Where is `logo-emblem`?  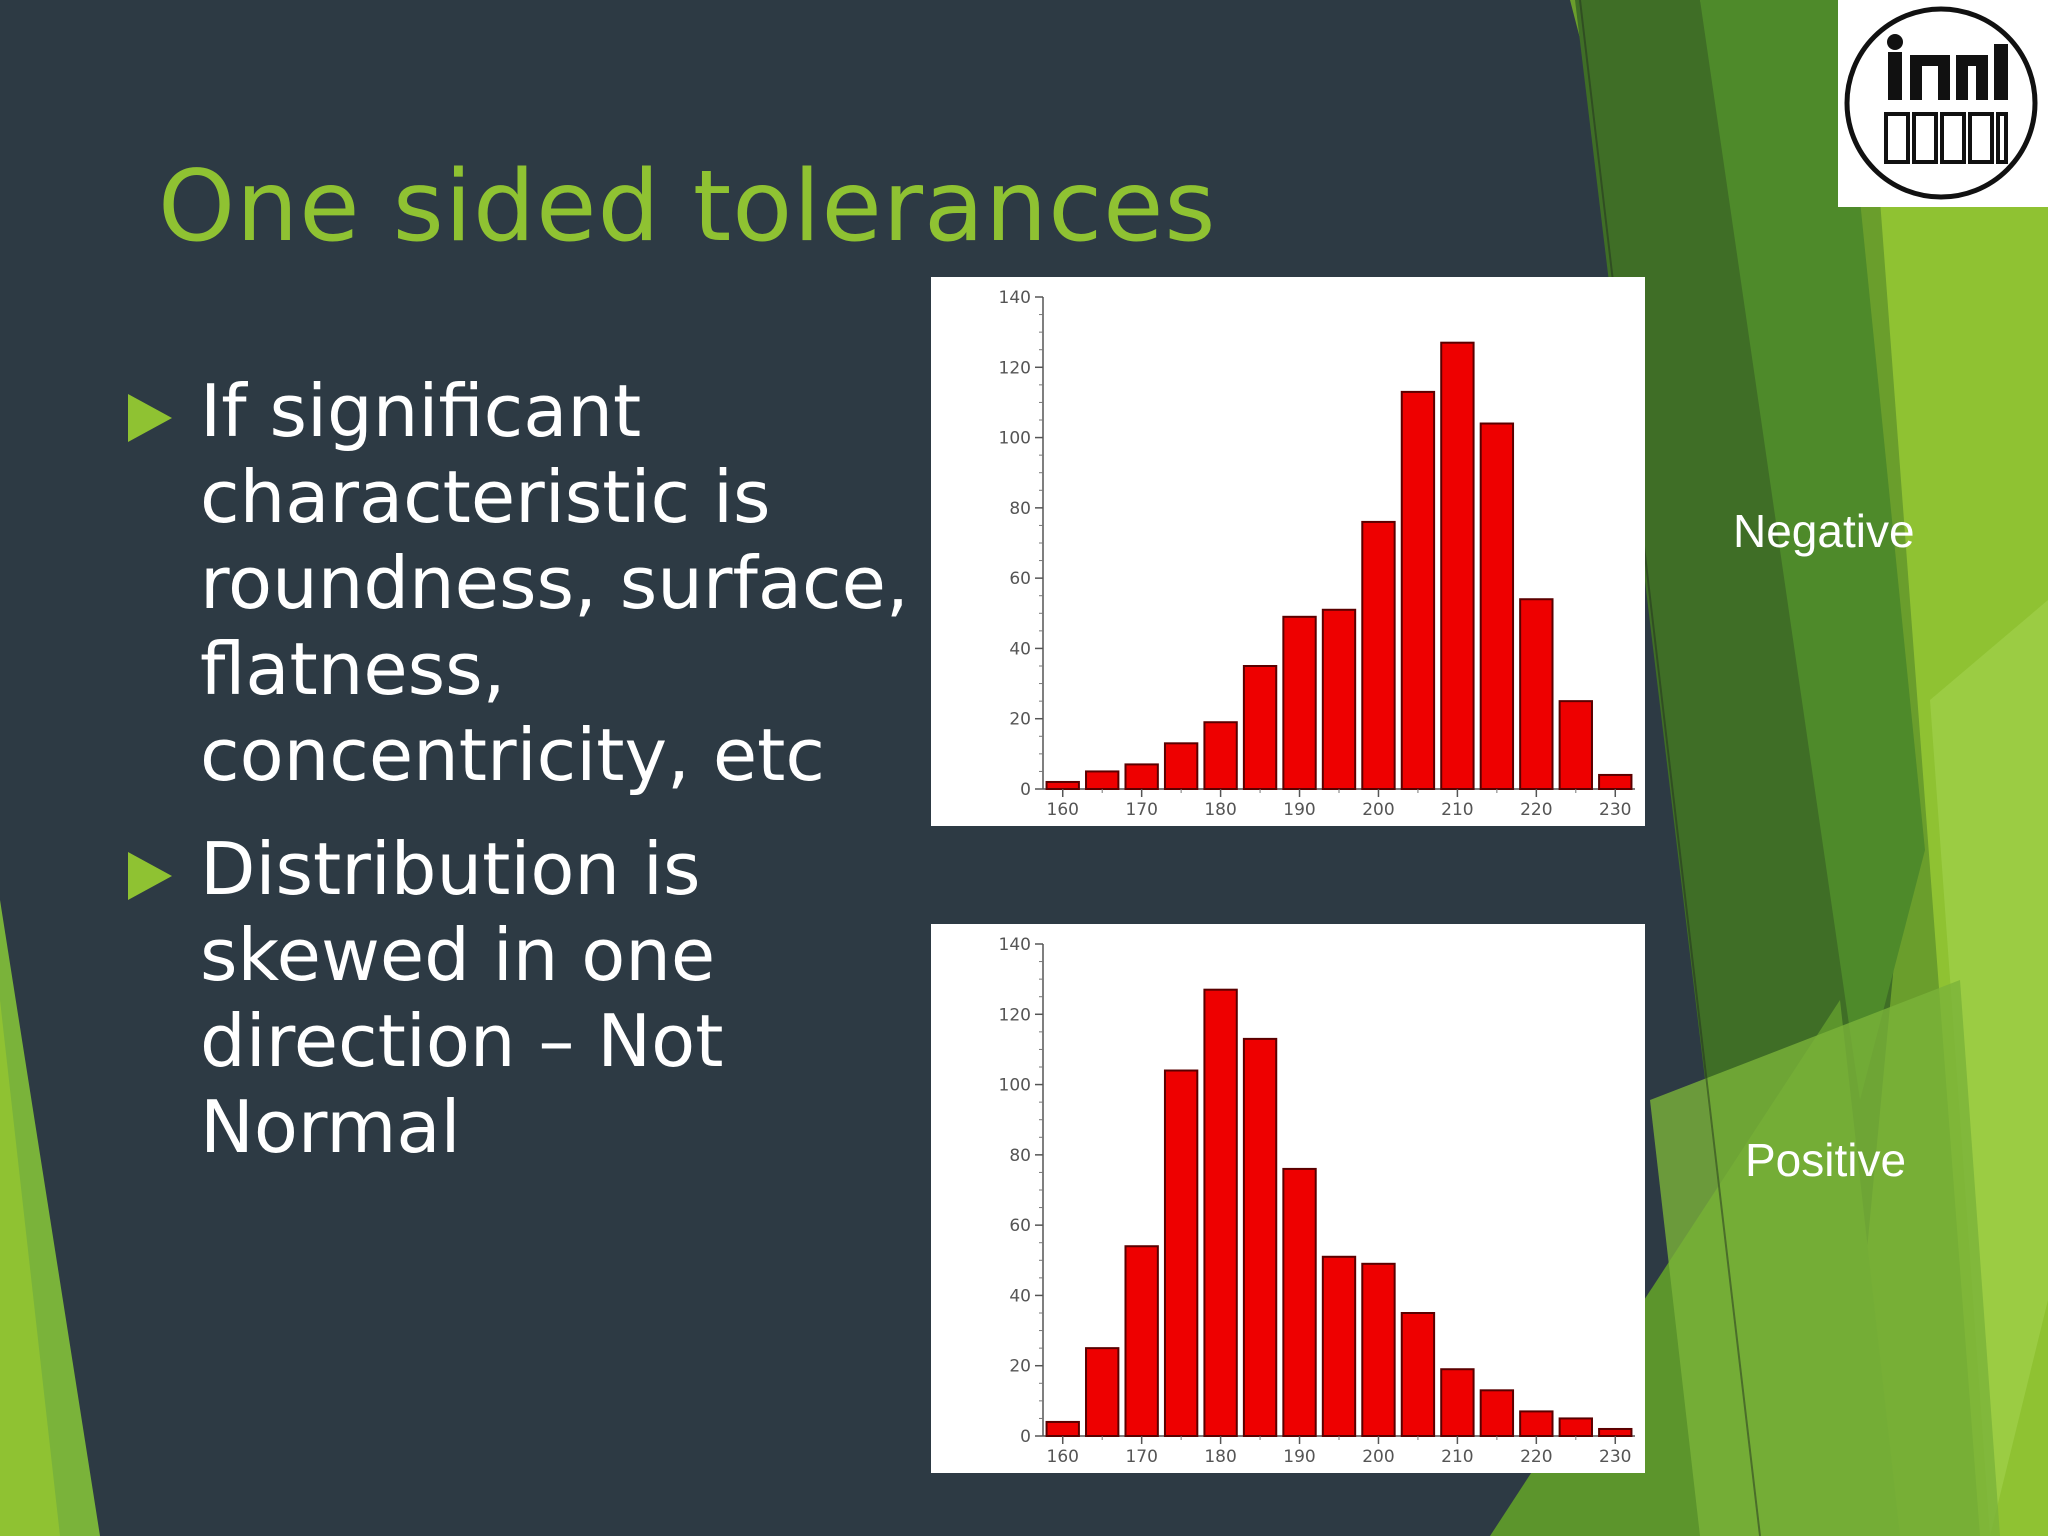 logo-emblem is located at coordinates (1941, 103).